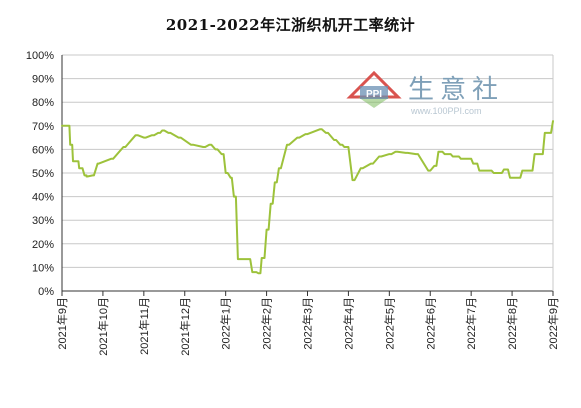 The image size is (581, 408). Describe the element at coordinates (43, 127) in the screenshot. I see `y-tick-label: 70%` at that location.